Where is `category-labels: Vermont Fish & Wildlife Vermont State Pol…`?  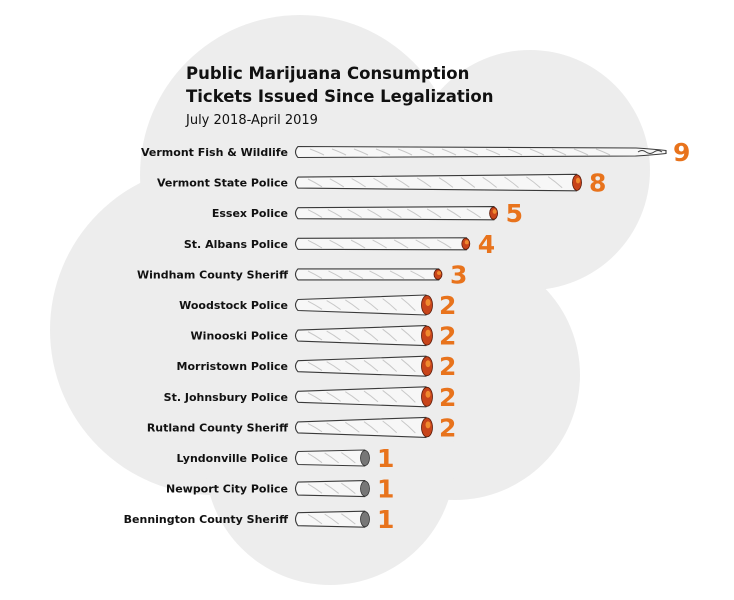 category-labels: Vermont Fish & Wildlife Vermont State Pol… is located at coordinates (206, 336).